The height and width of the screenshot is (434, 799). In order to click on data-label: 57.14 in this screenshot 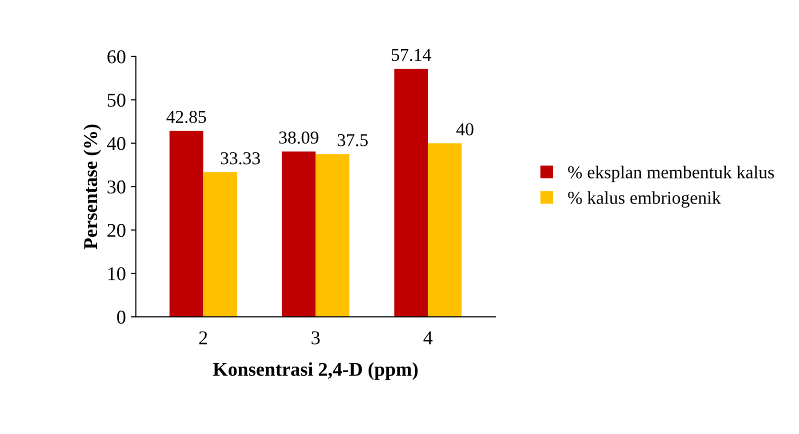, I will do `click(412, 55)`.